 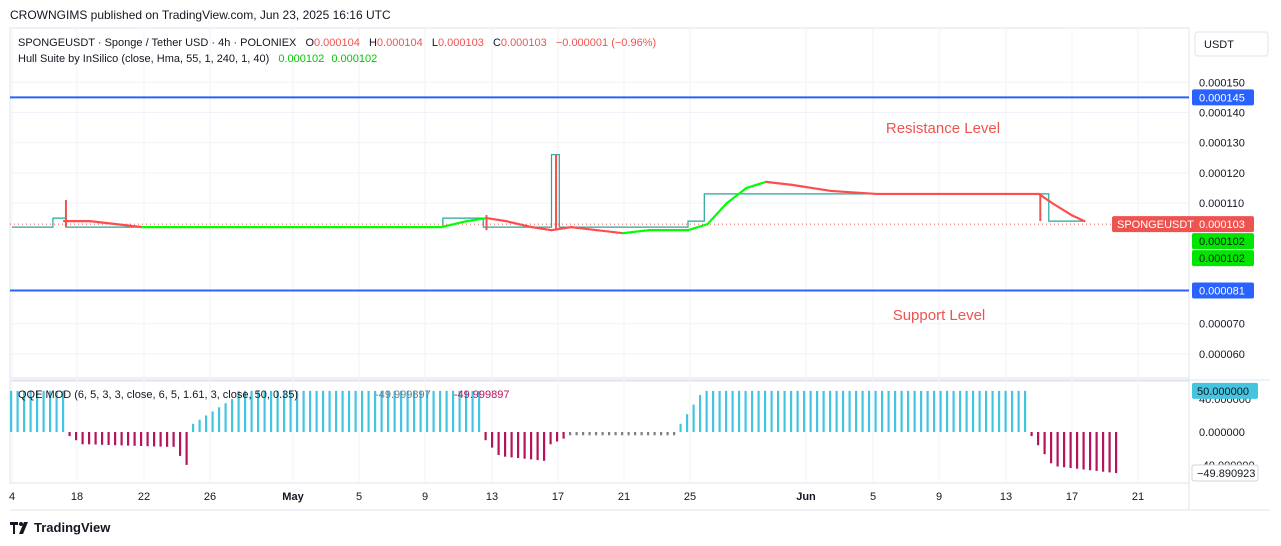 I want to click on support-annotation: Support Level, so click(x=939, y=315).